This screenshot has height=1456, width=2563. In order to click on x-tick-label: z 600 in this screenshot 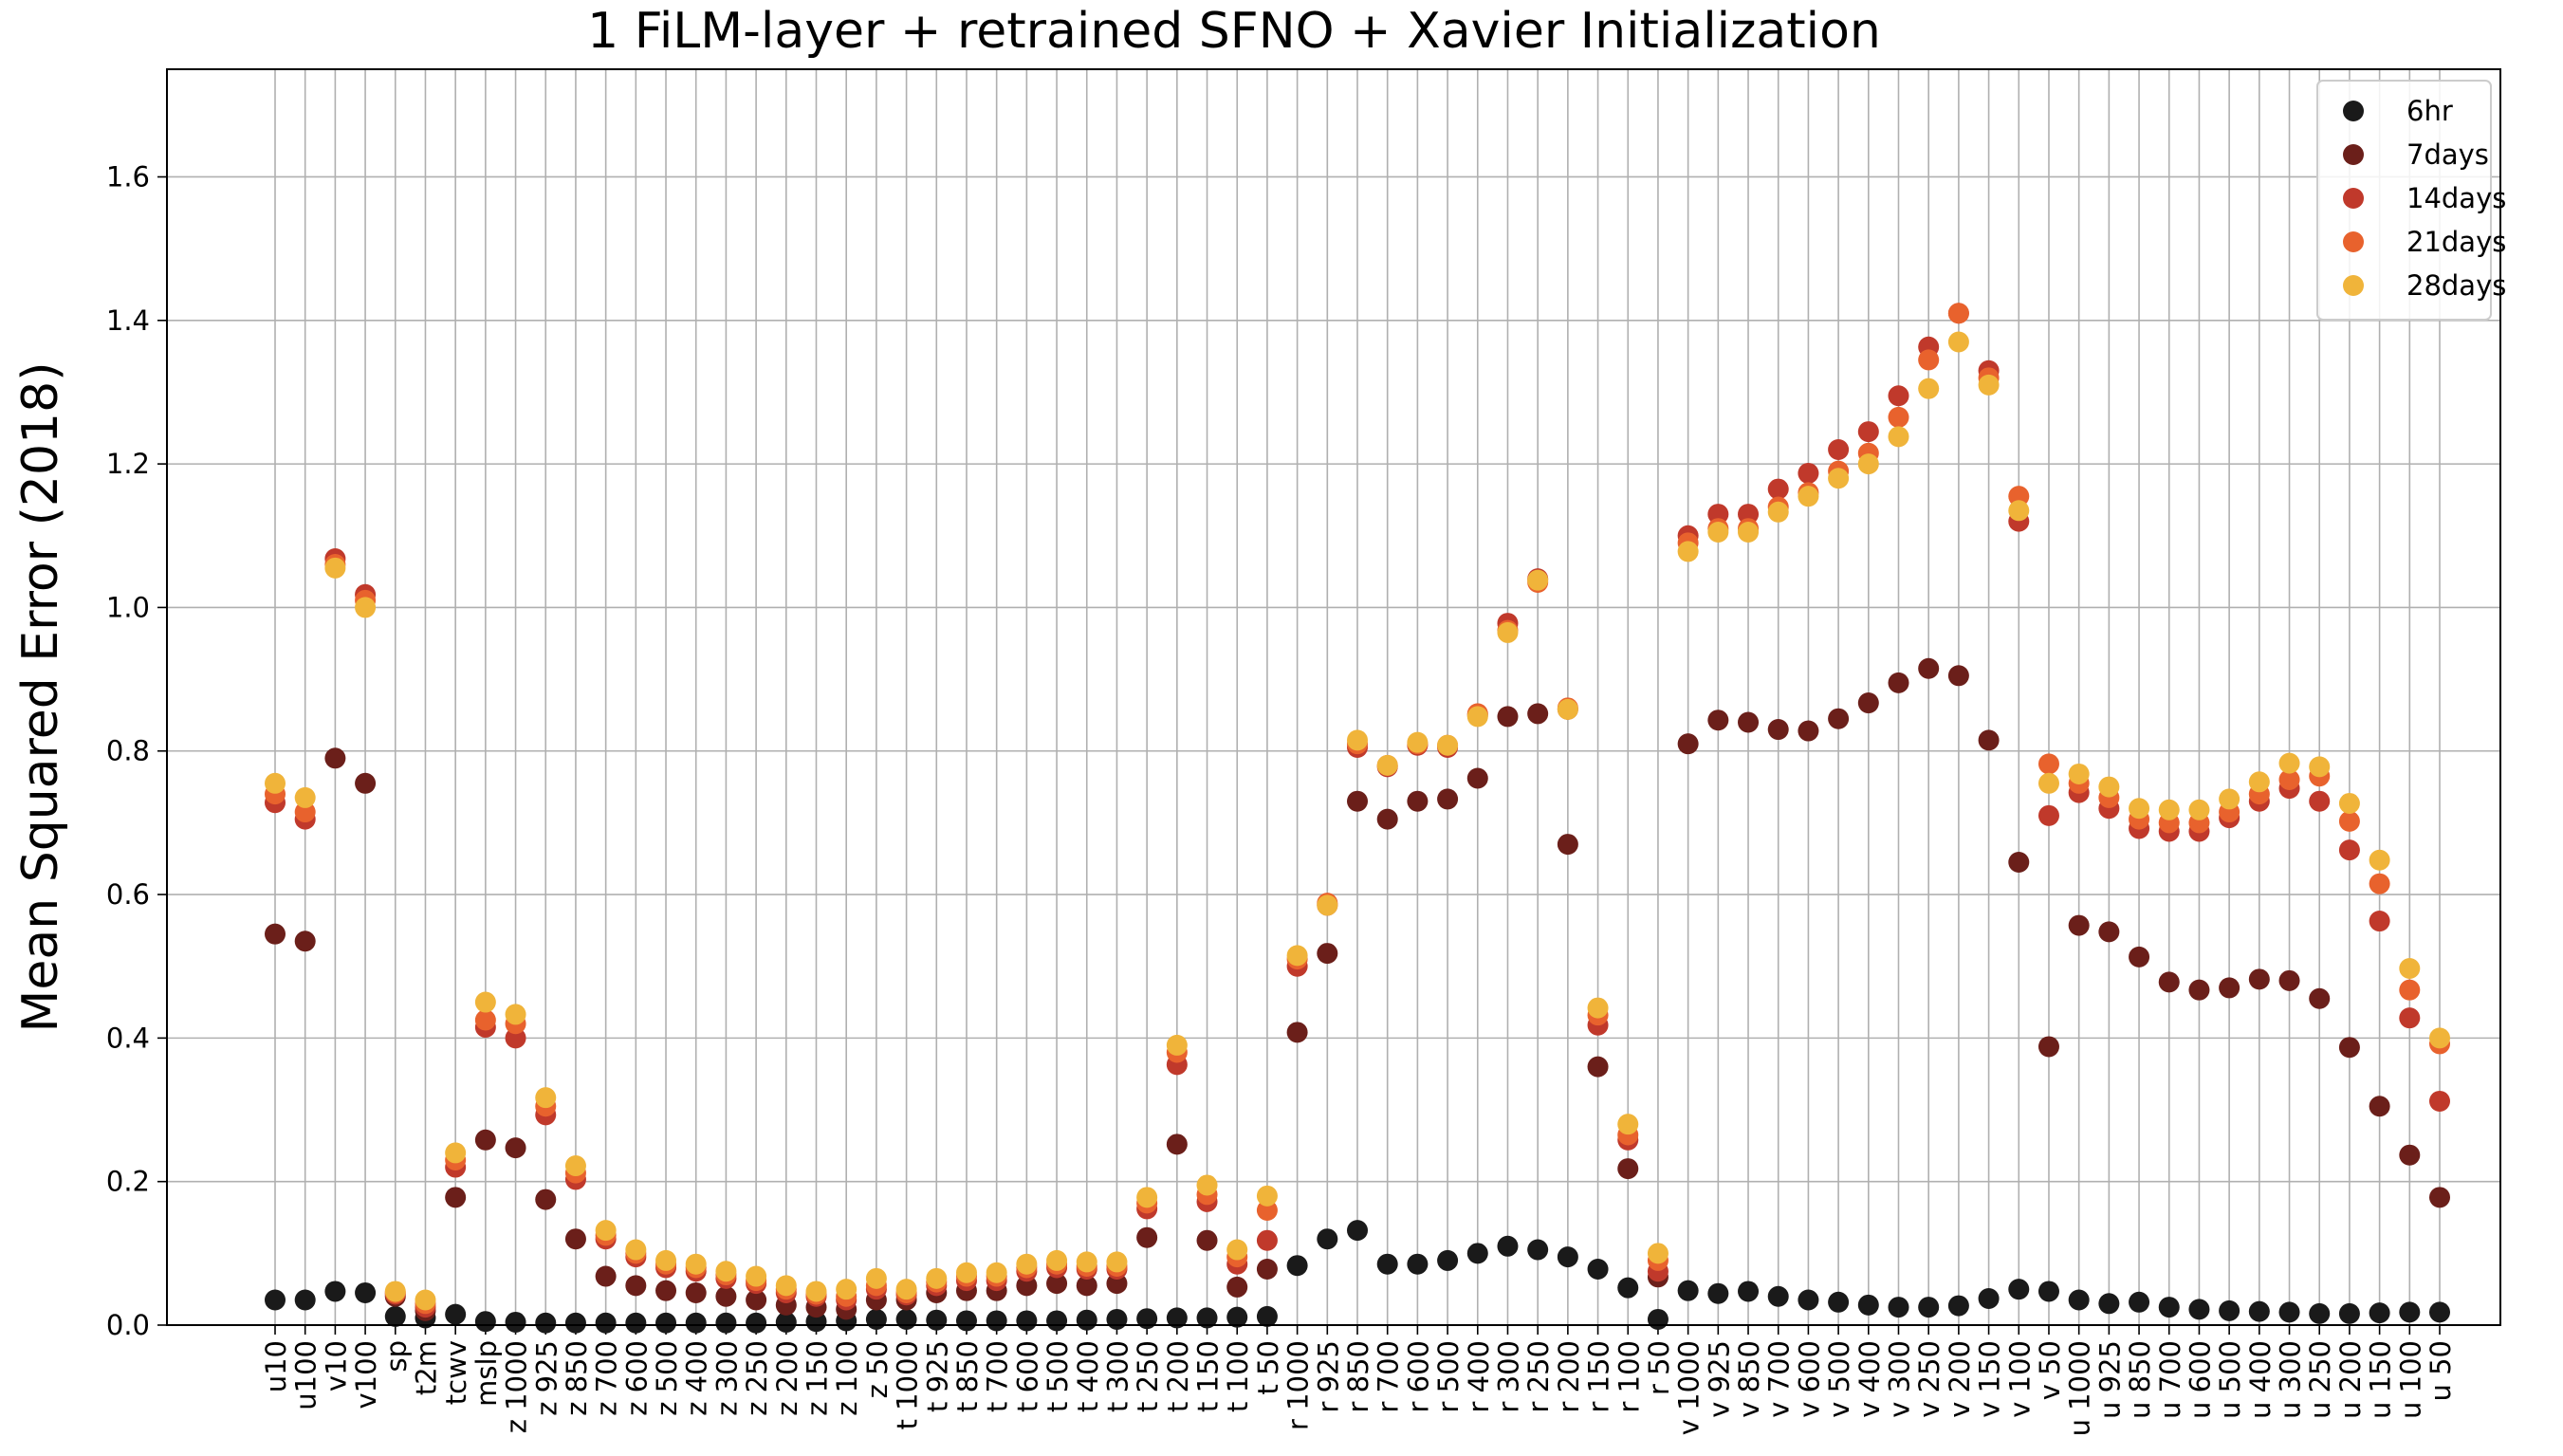, I will do `click(637, 1378)`.